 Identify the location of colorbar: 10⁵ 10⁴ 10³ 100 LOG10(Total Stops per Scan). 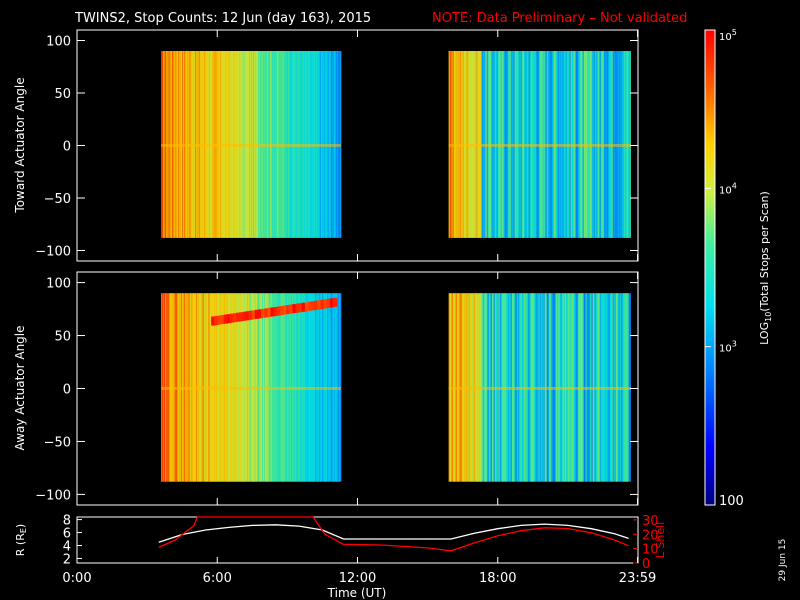
(738, 268).